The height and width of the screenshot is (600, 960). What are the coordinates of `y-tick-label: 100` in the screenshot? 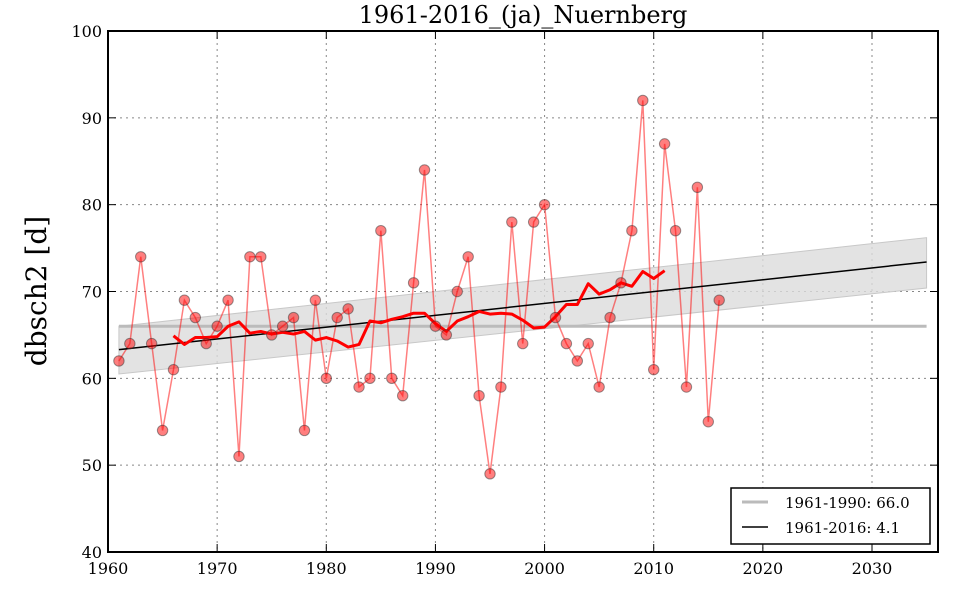 It's located at (86, 31).